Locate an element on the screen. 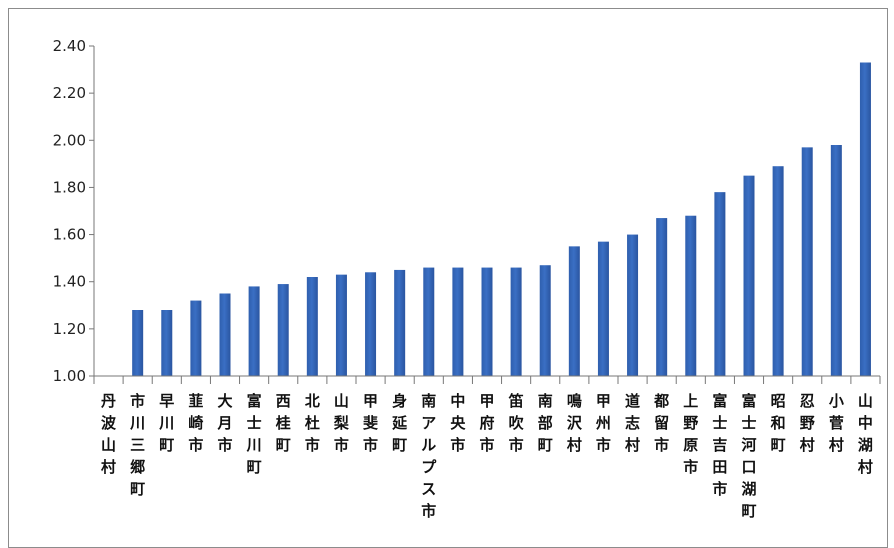 This screenshot has height=548, width=894. x-tick-label: 丹波山村 is located at coordinates (109, 434).